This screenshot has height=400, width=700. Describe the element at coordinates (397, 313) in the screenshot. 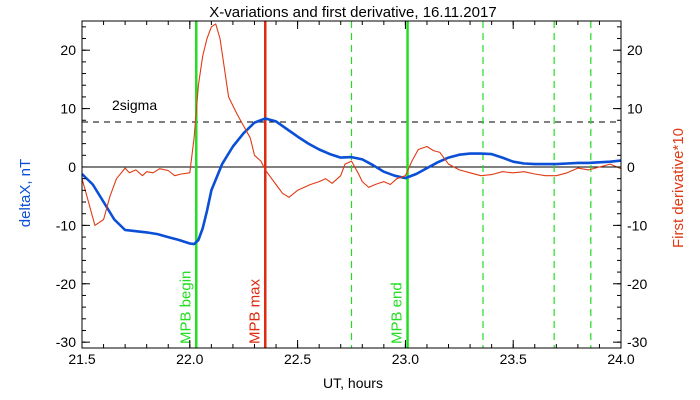

I see `vline-label-mpb-end: MPB end` at that location.